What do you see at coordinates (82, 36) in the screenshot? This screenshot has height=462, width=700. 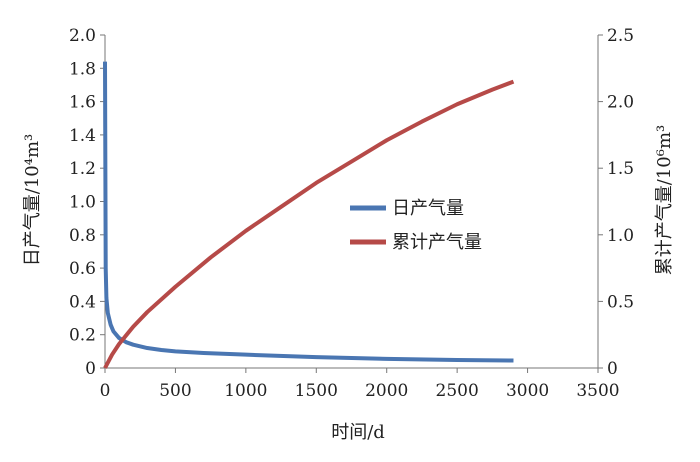 I see `left-y-tick-label: 2.0` at bounding box center [82, 36].